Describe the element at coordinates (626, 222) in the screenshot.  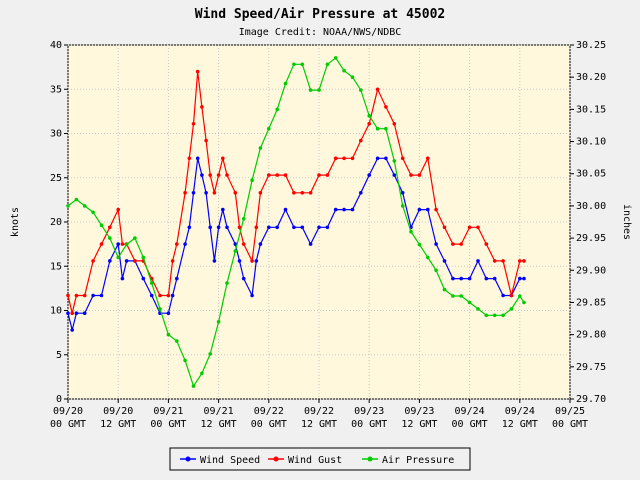
I see `y-axis-right-label: inches` at that location.